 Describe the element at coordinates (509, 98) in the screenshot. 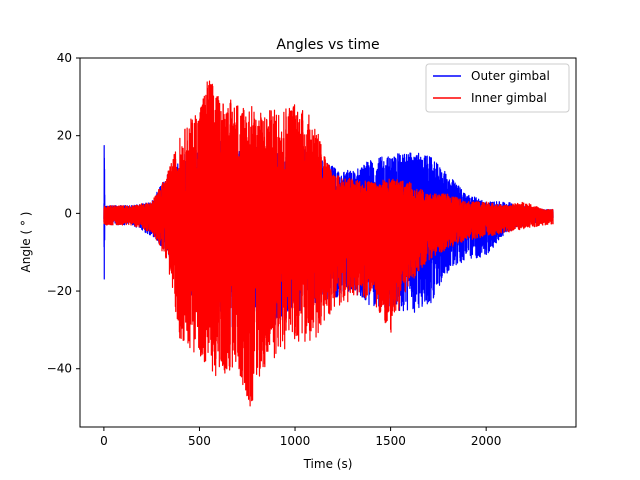

I see `legend-label-inner: Inner gimbal` at that location.